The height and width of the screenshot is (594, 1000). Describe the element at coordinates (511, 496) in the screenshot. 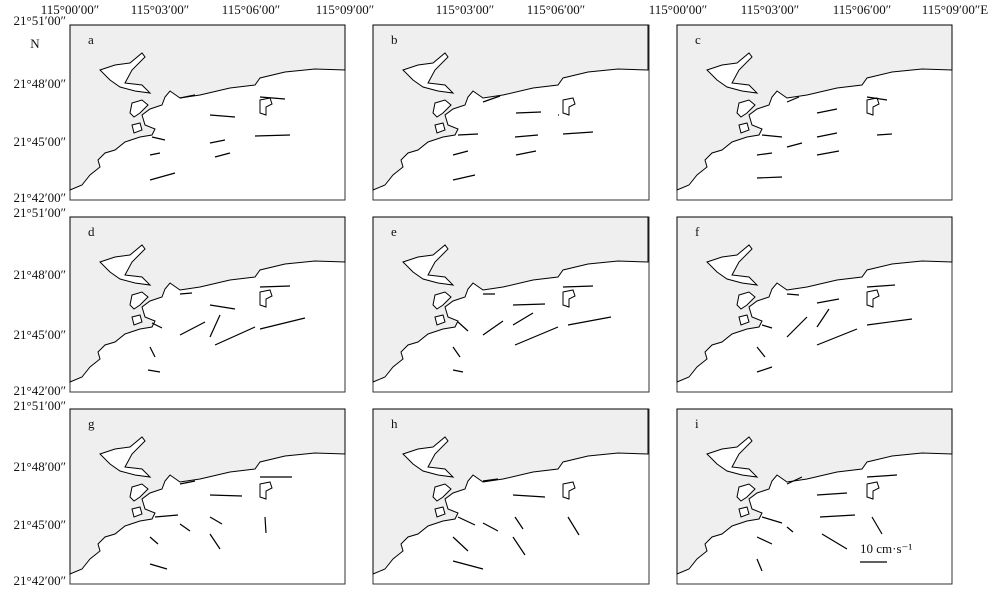

I see `map-panel: h` at that location.